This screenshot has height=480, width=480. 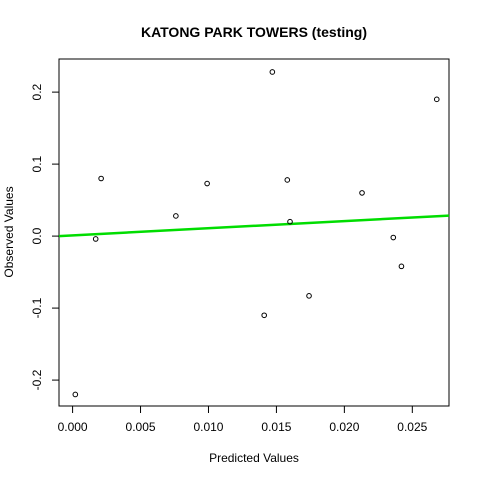 I want to click on x-tick-label: 0.020, so click(x=344, y=427).